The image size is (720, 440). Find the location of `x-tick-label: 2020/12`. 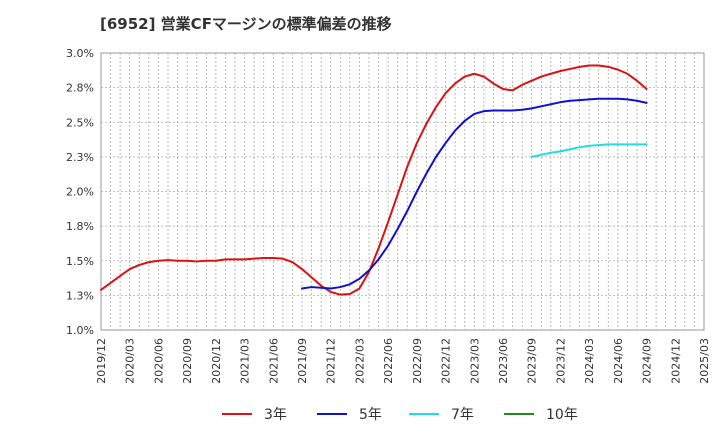

x-tick-label: 2020/12 is located at coordinates (216, 361).